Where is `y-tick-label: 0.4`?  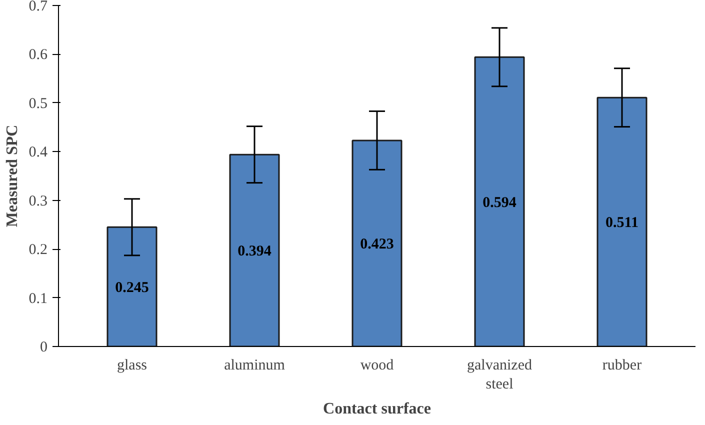 y-tick-label: 0.4 is located at coordinates (38, 152).